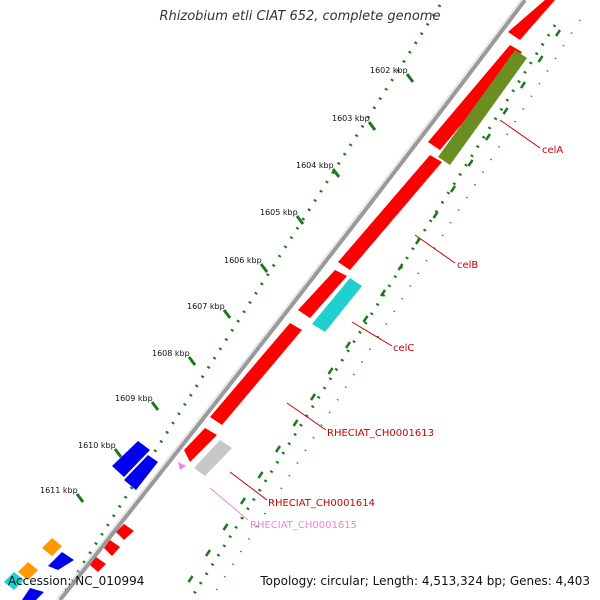 The height and width of the screenshot is (600, 600). I want to click on gene-red-mid, so click(322, 294).